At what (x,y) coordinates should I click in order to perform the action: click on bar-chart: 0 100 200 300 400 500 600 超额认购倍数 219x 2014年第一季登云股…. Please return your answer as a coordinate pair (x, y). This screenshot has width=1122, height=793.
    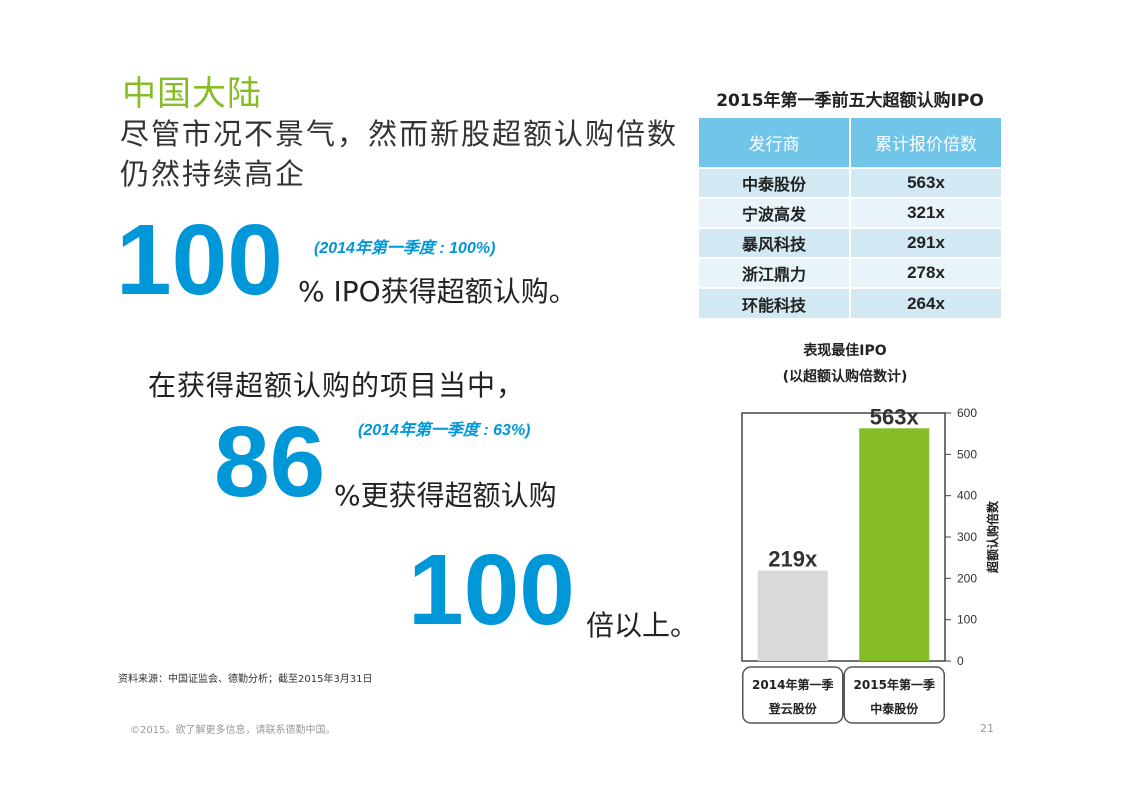
    Looking at the image, I should click on (870, 564).